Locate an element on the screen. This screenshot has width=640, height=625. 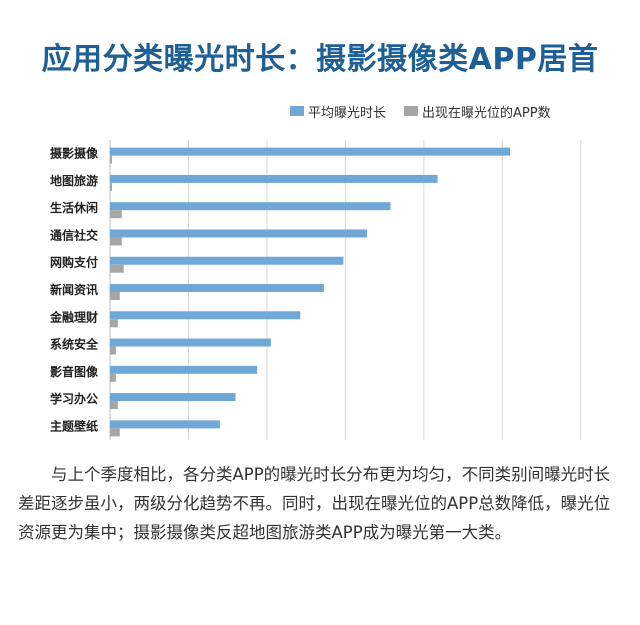
legend-label-series-2: 出现在曝光位的APP数 is located at coordinates (486, 113).